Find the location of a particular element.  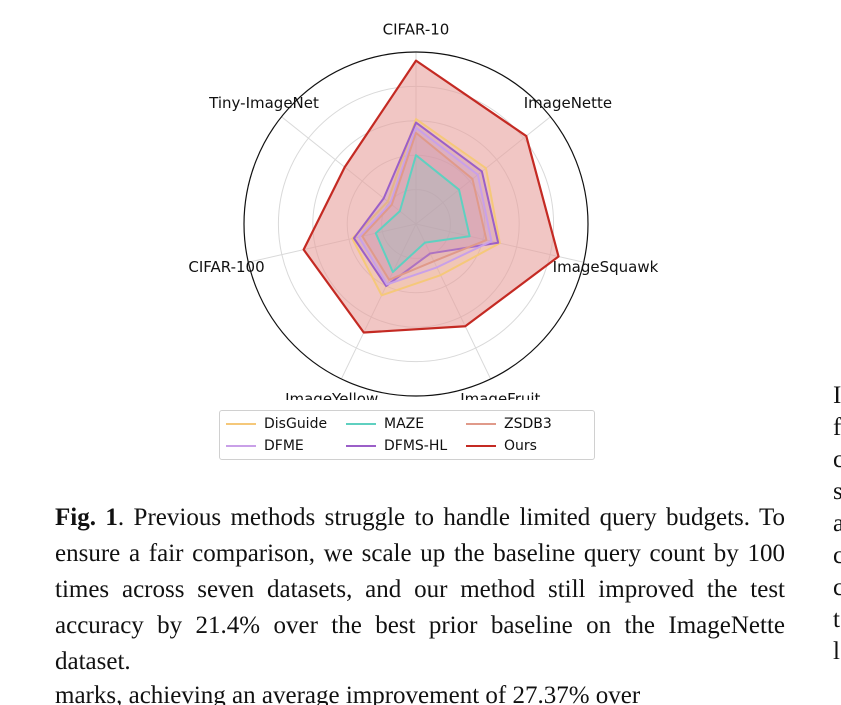

axis-label-5: ImageYellow is located at coordinates (331, 395).